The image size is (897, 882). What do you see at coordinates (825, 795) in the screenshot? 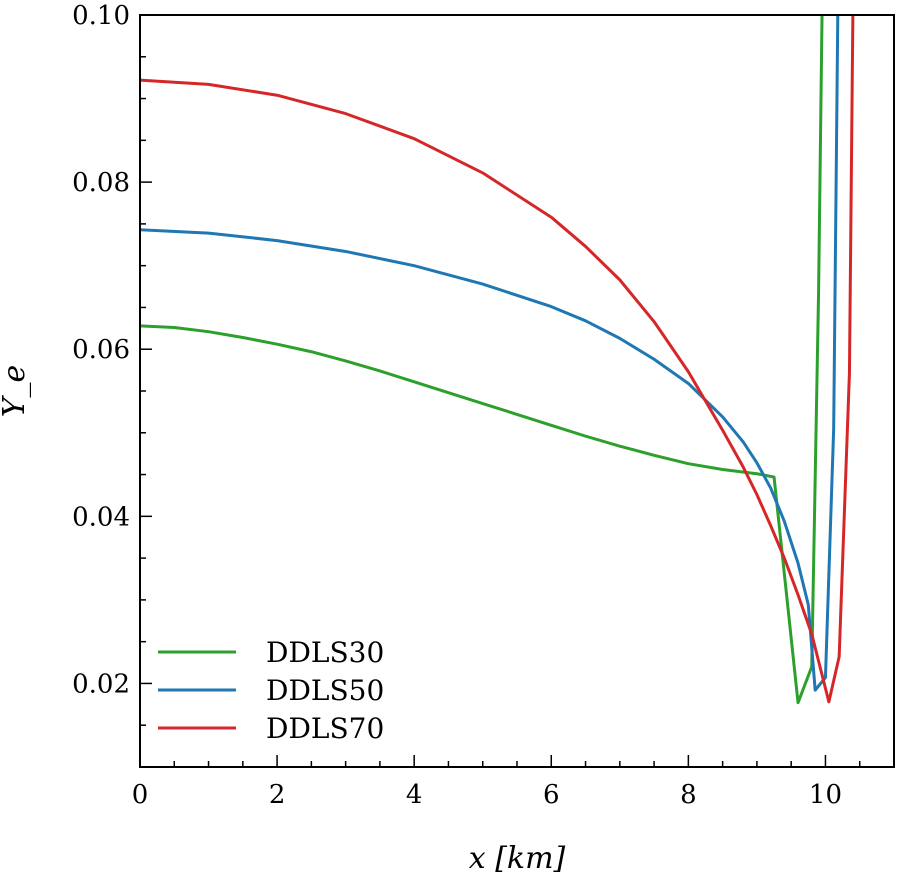
I see `x-tick-label: 10` at bounding box center [825, 795].